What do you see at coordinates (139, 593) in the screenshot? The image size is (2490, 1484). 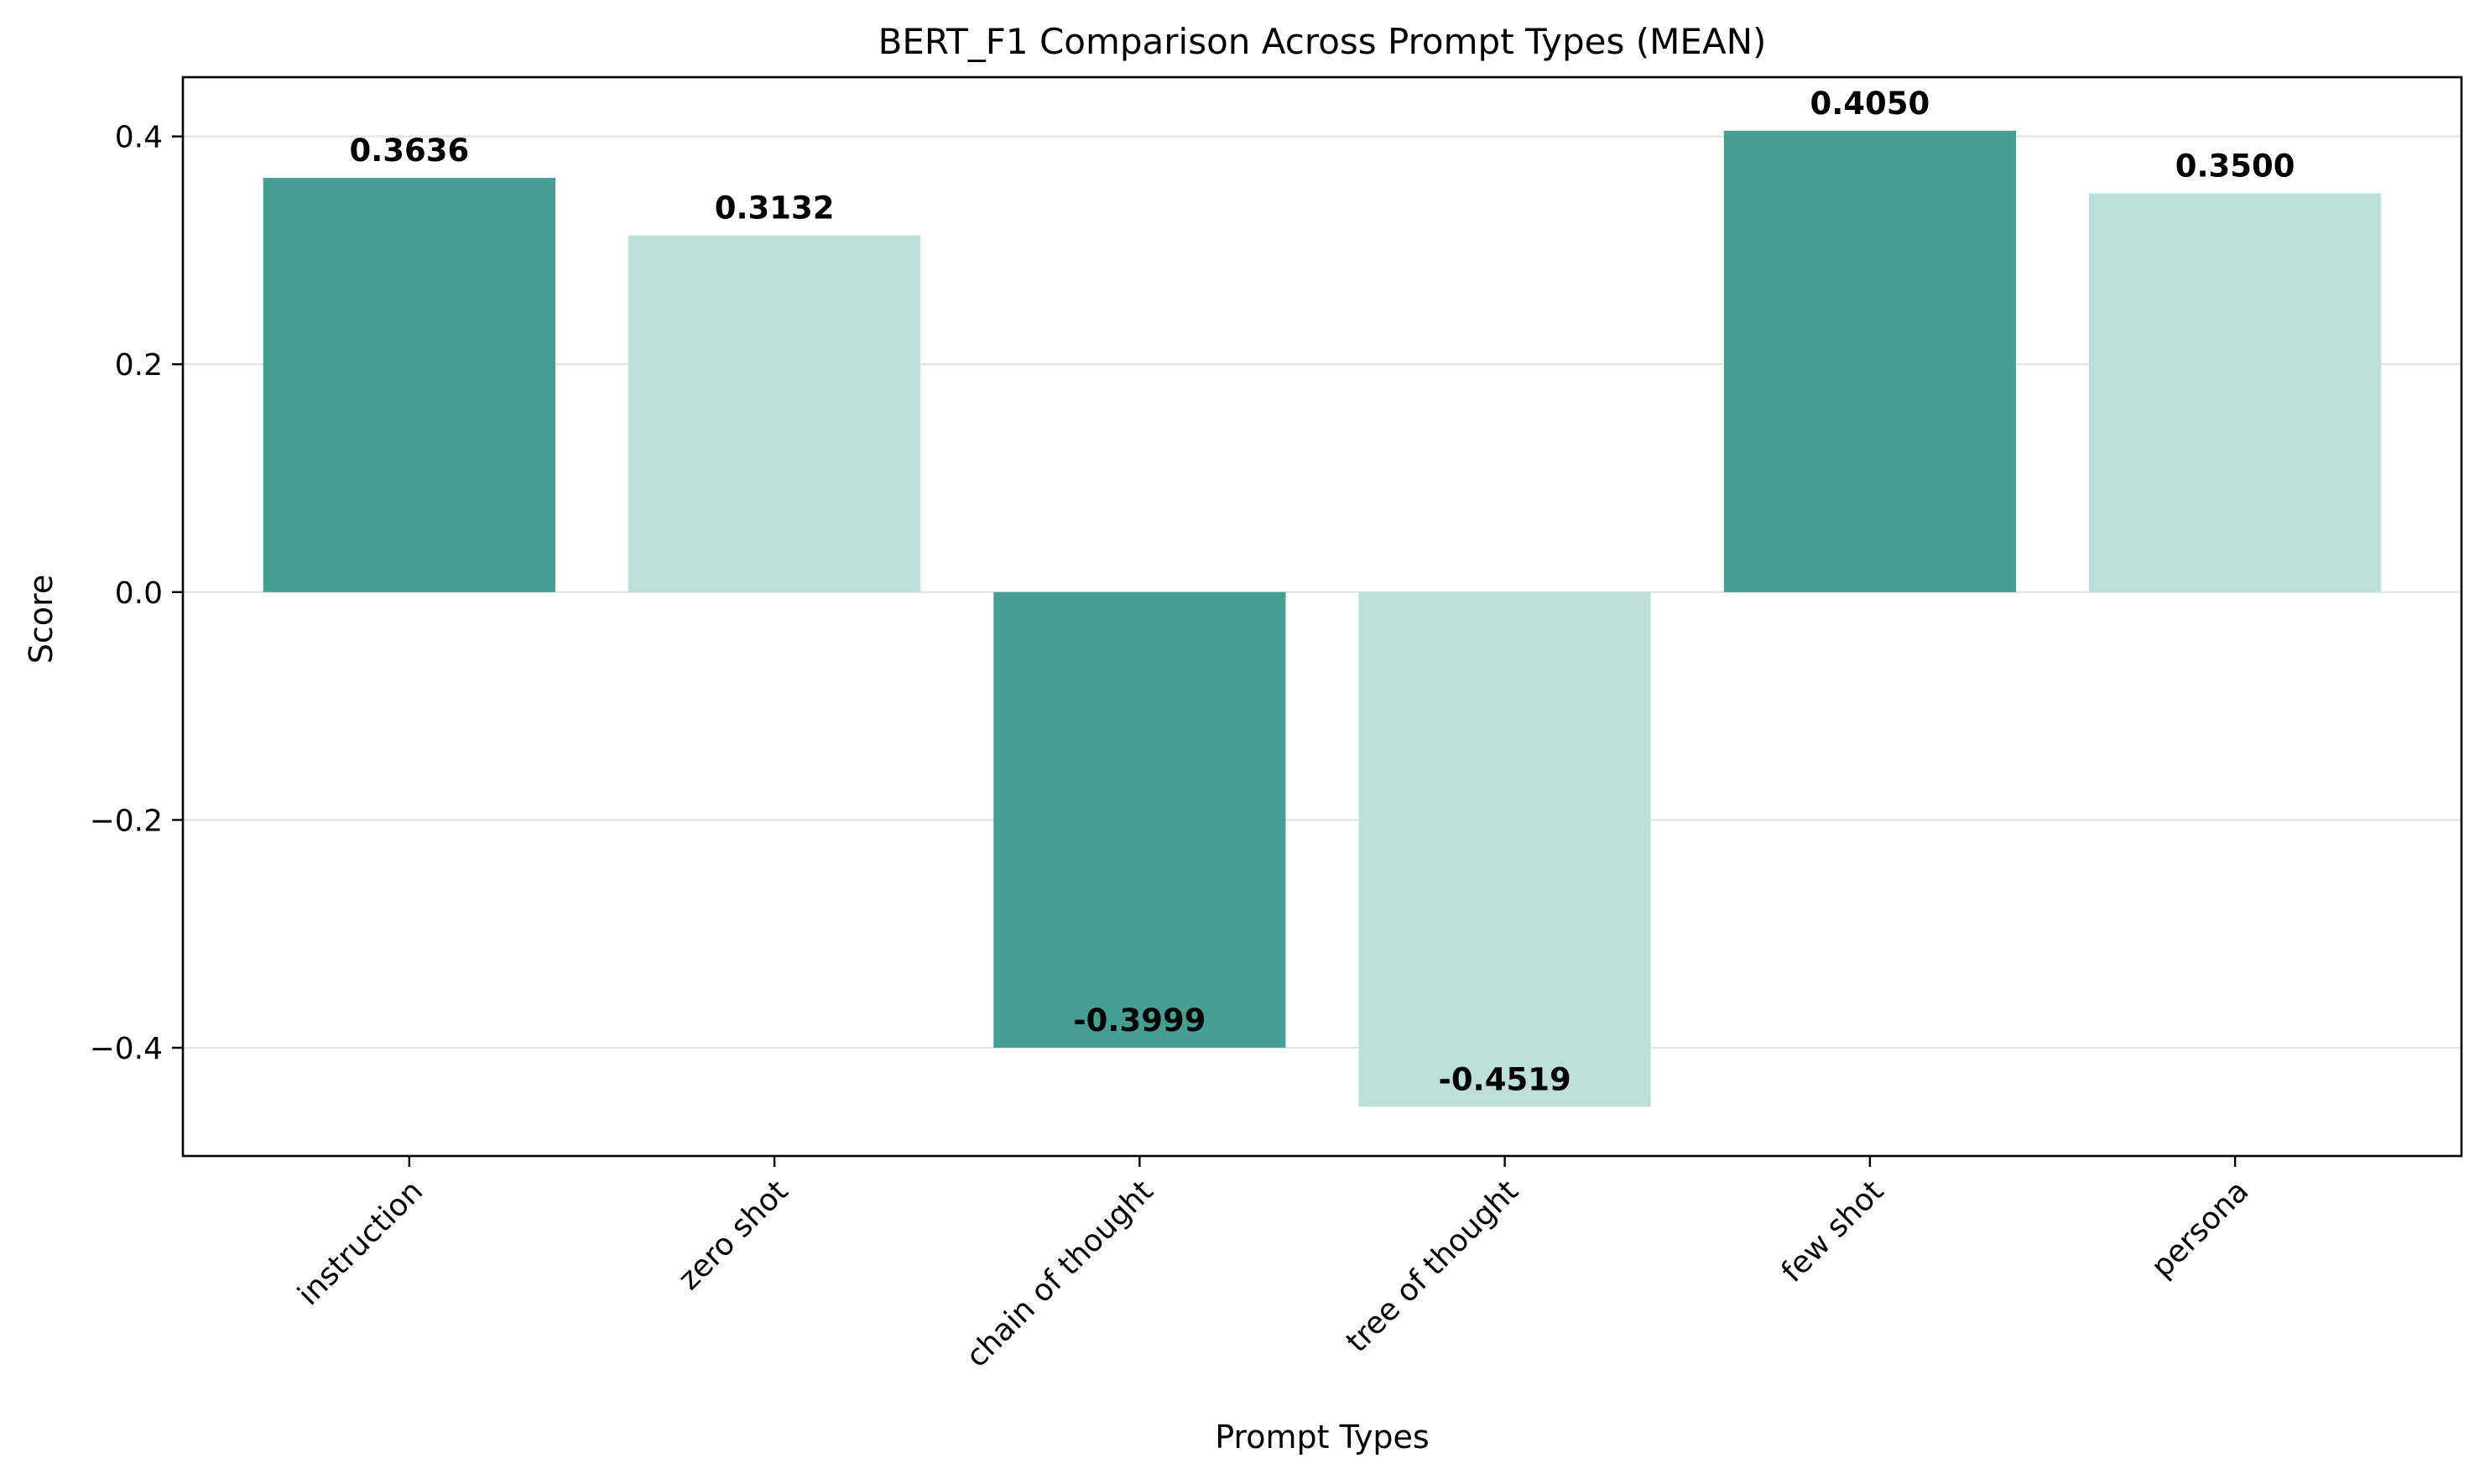 I see `y-tick-label: 0.0` at bounding box center [139, 593].